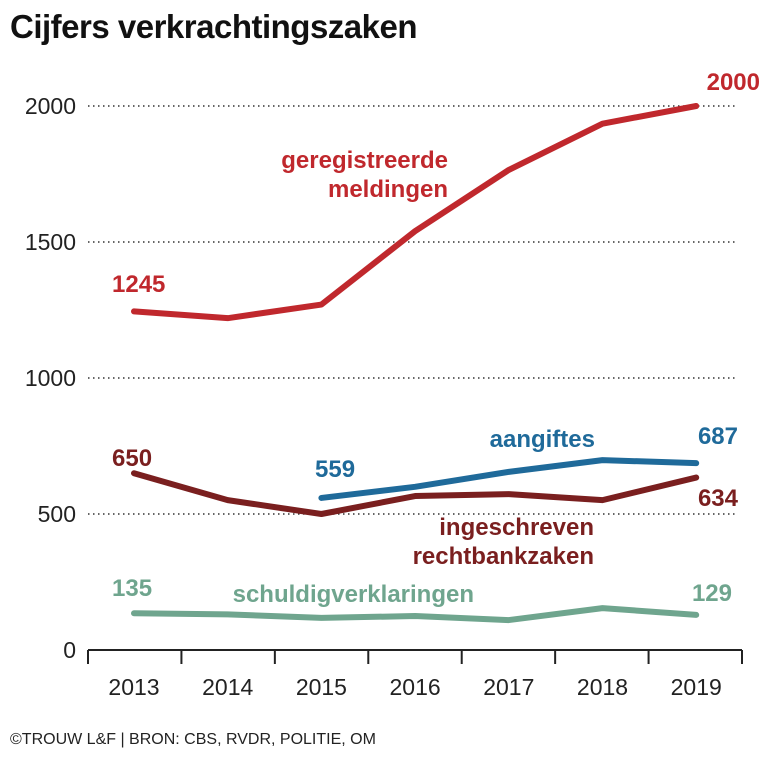 The image size is (763, 763). Describe the element at coordinates (733, 82) in the screenshot. I see `data-label: 2000` at that location.